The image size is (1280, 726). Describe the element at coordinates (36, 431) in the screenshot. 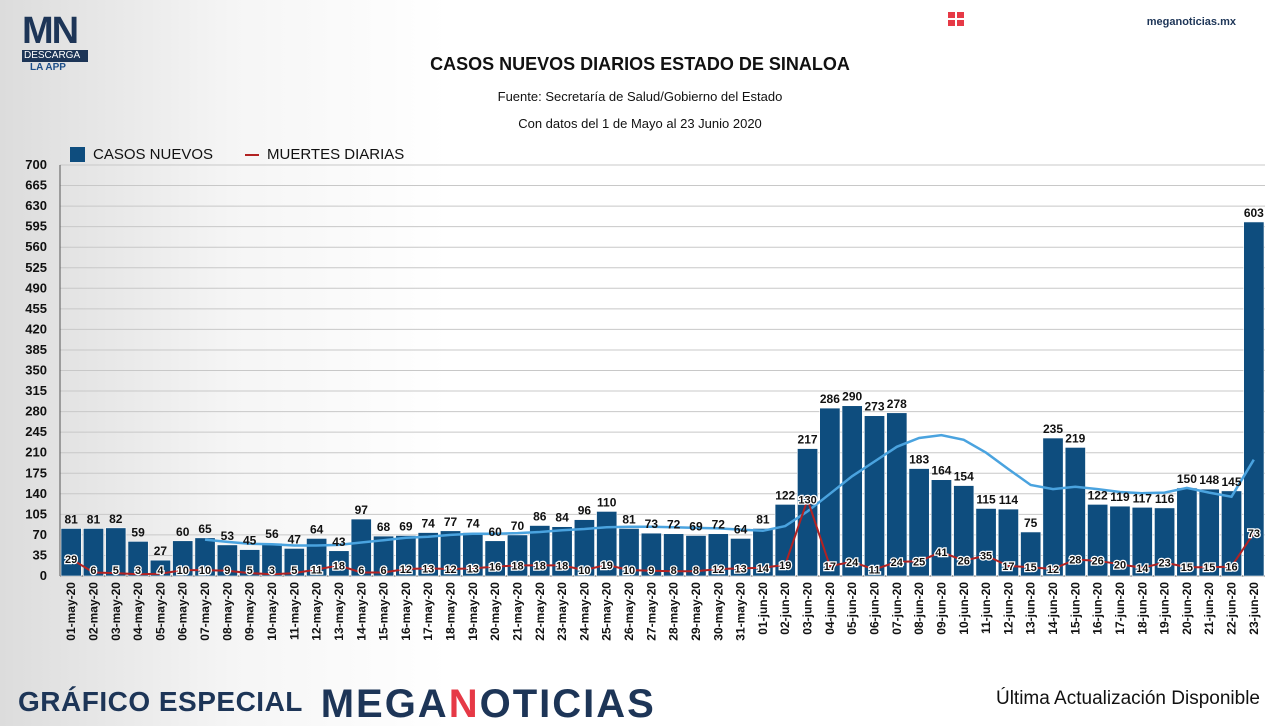

I see `y-tick-label: 245` at that location.